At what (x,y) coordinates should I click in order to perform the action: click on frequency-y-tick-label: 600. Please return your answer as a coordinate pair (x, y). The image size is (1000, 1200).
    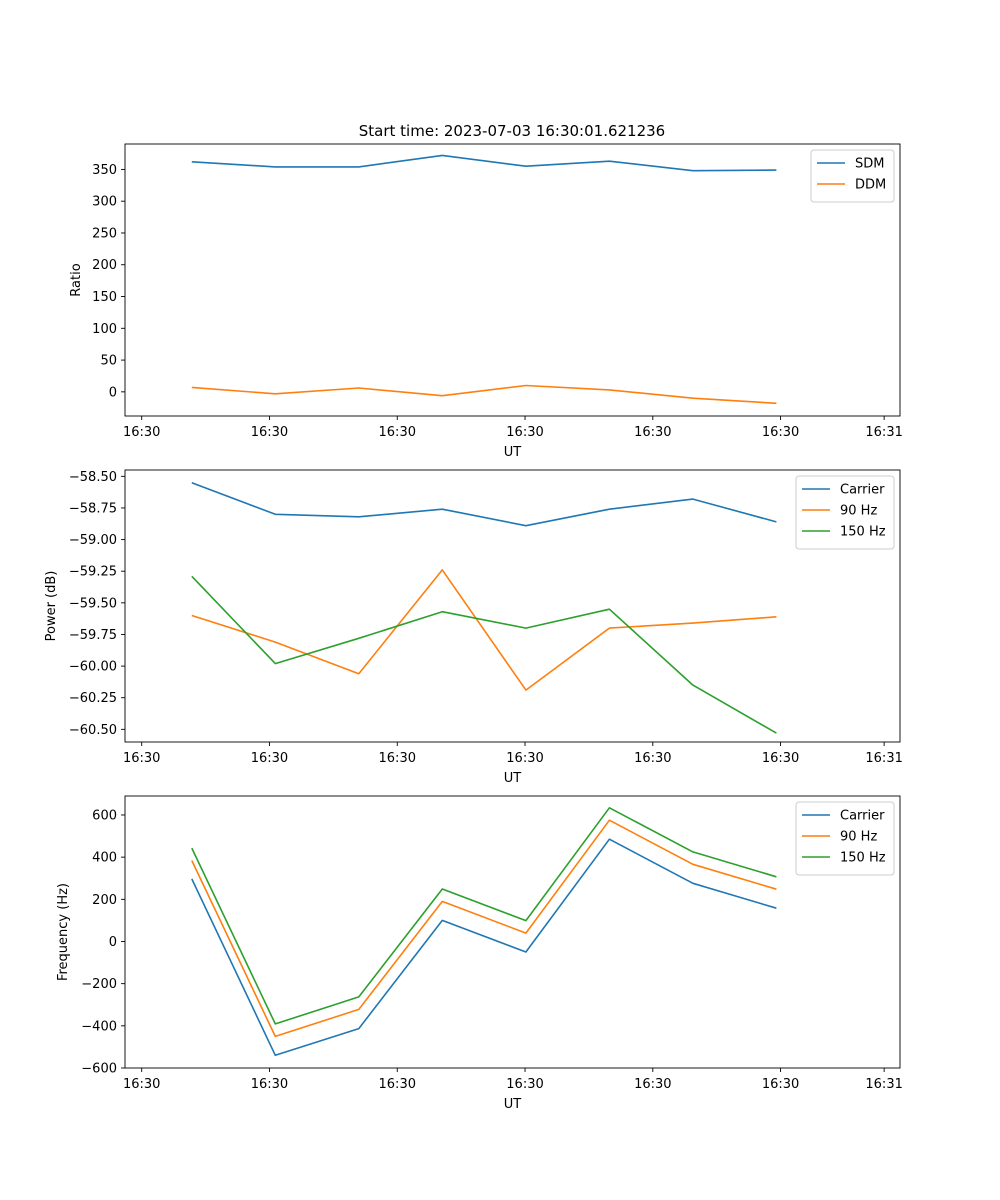
    Looking at the image, I should click on (104, 815).